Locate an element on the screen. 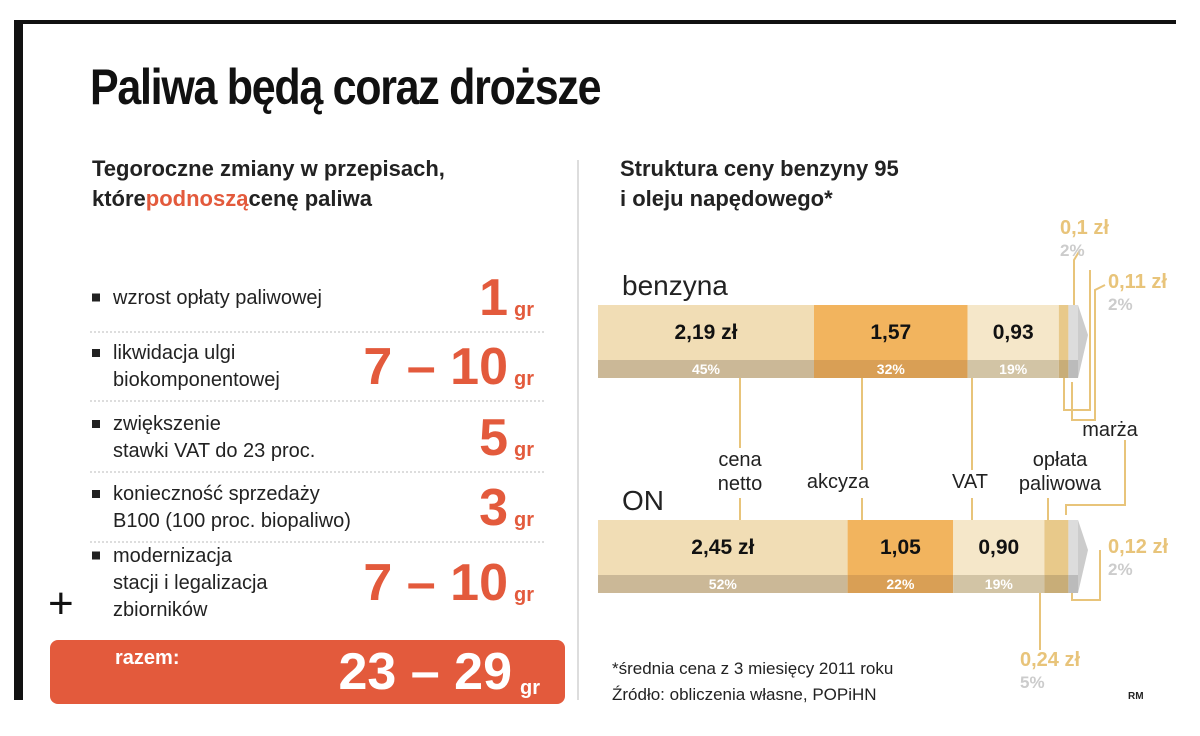  subtitle-part: które is located at coordinates (119, 198).